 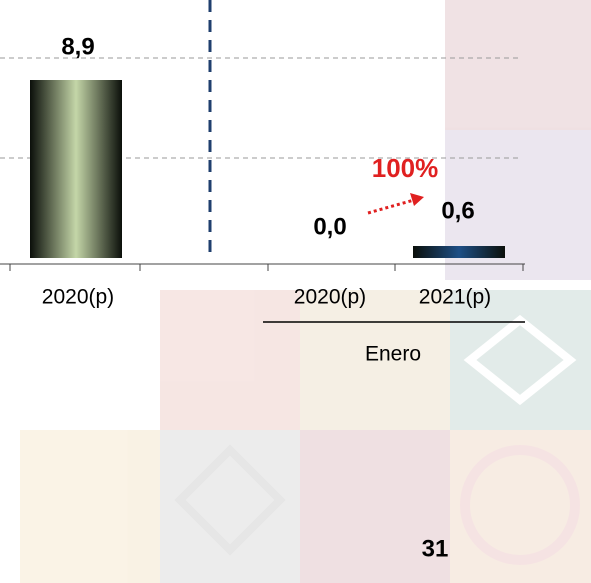 I want to click on growth-arrow, so click(x=391, y=206).